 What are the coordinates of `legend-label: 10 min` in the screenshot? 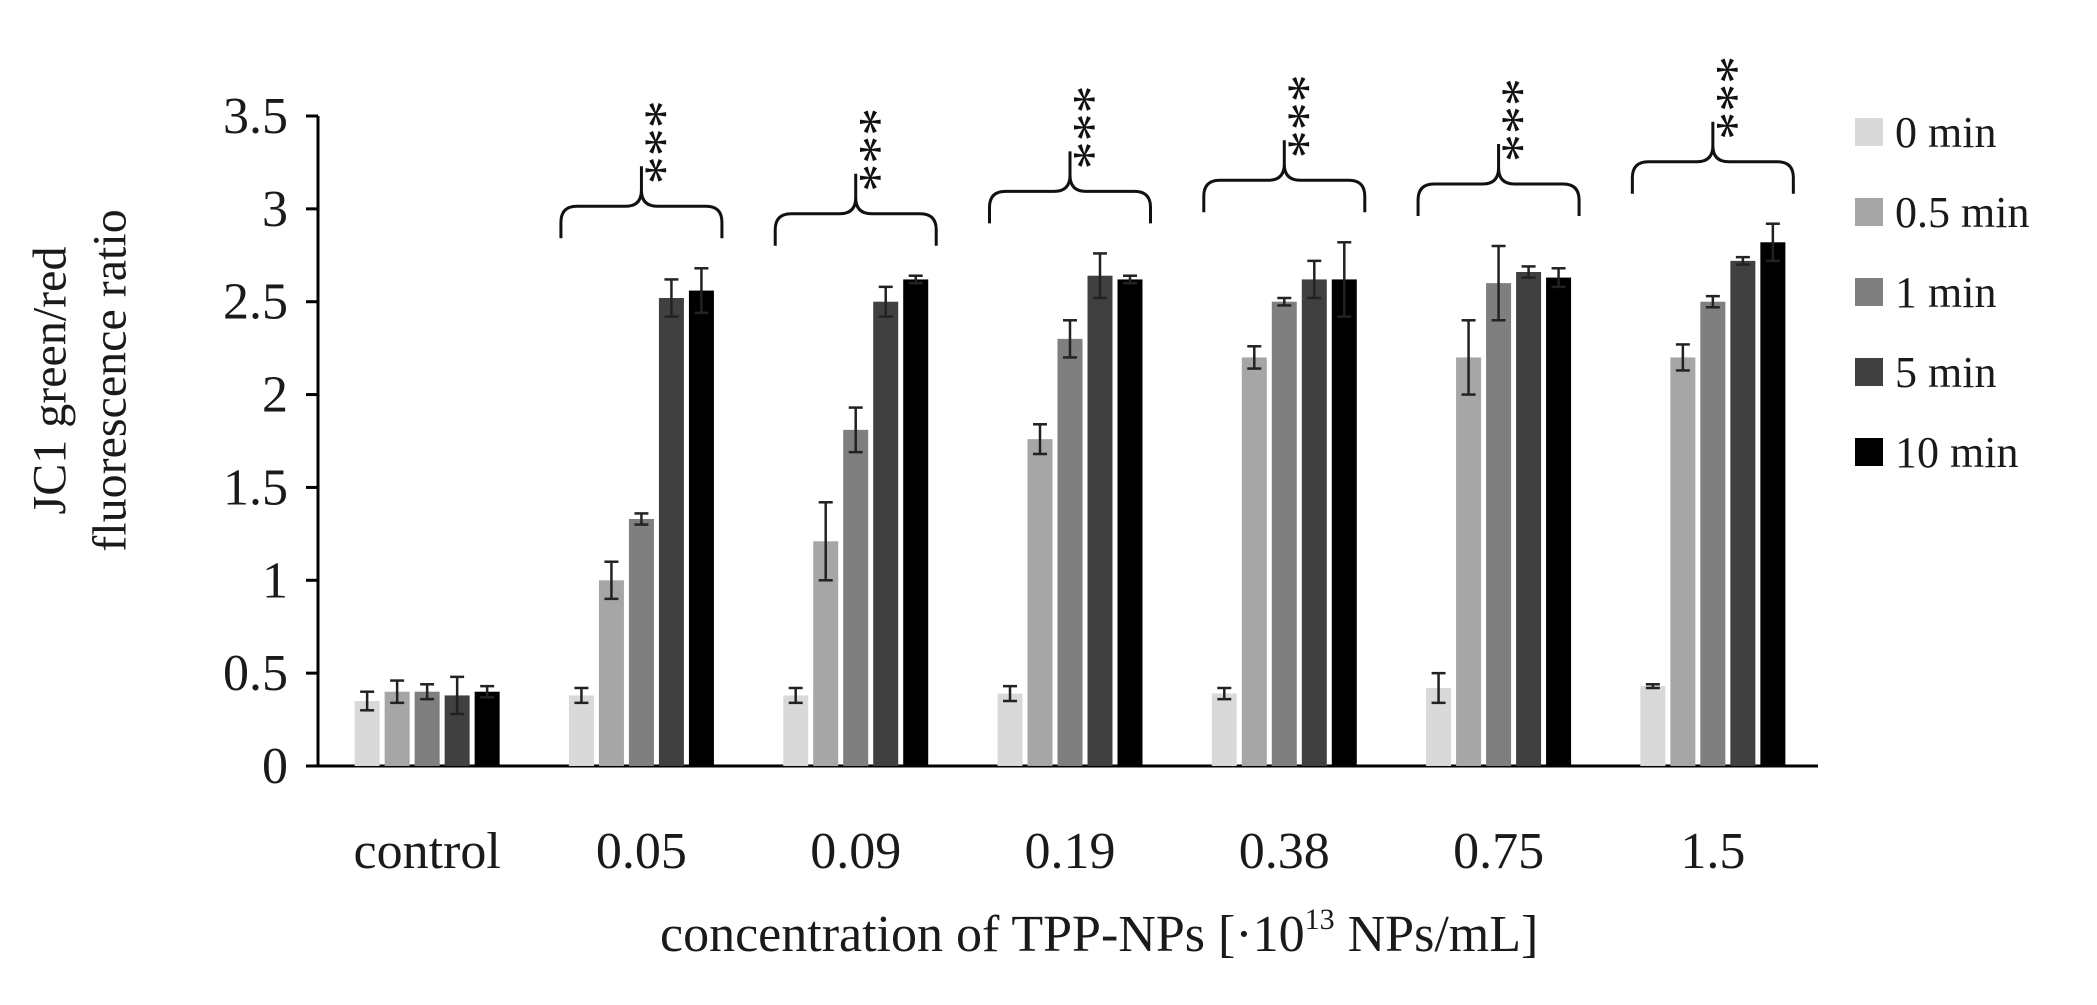 It's located at (1957, 452).